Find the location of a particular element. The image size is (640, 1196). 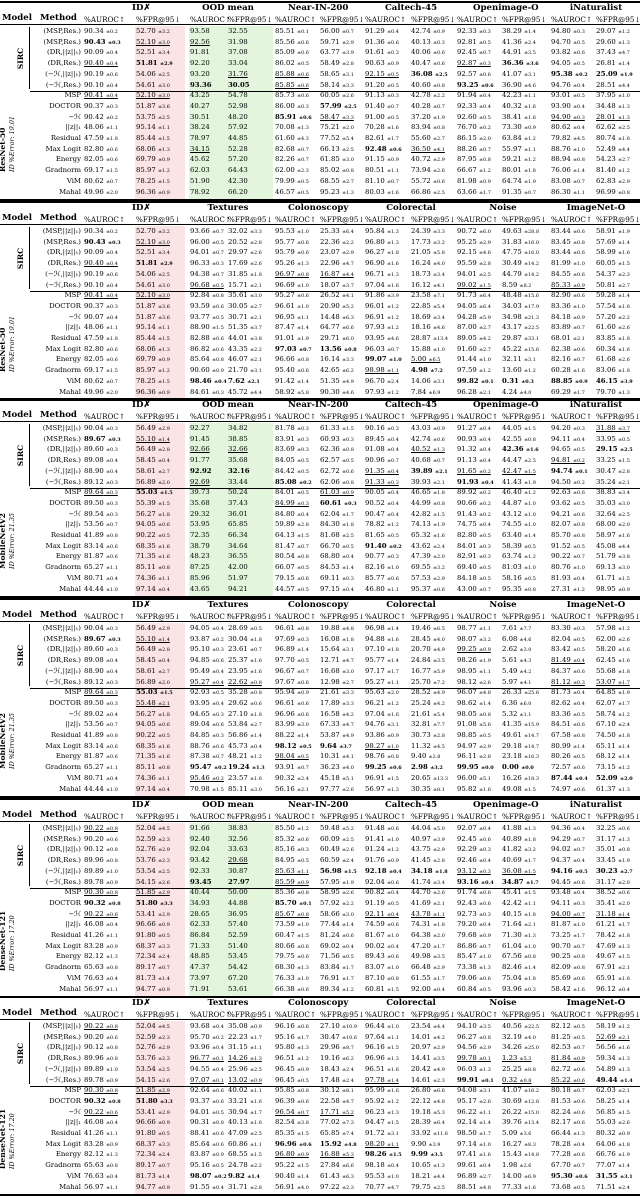

cell-value: 16.68 is located at coordinates (330, 670).